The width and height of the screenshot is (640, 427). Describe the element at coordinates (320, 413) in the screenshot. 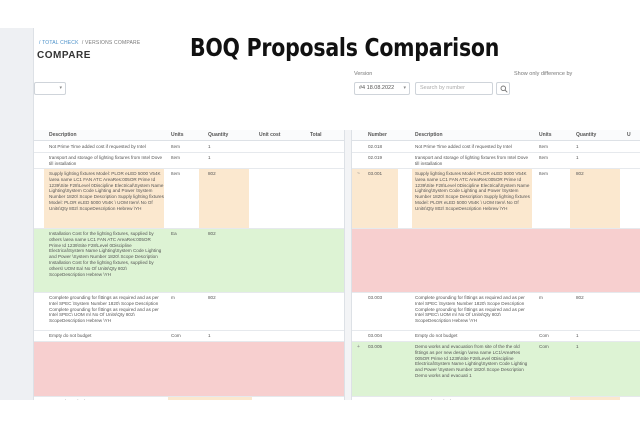

I see `bottom-margin` at that location.